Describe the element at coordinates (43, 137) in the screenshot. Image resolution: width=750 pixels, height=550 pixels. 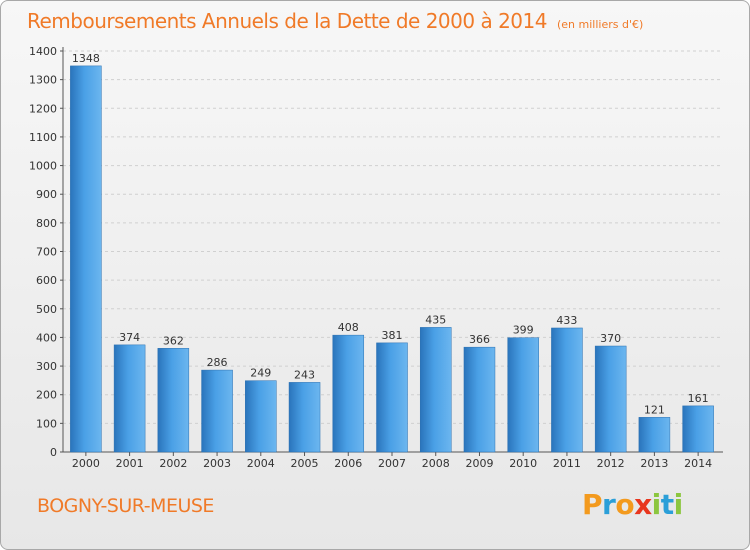
I see `y-tick-label: 1100` at that location.